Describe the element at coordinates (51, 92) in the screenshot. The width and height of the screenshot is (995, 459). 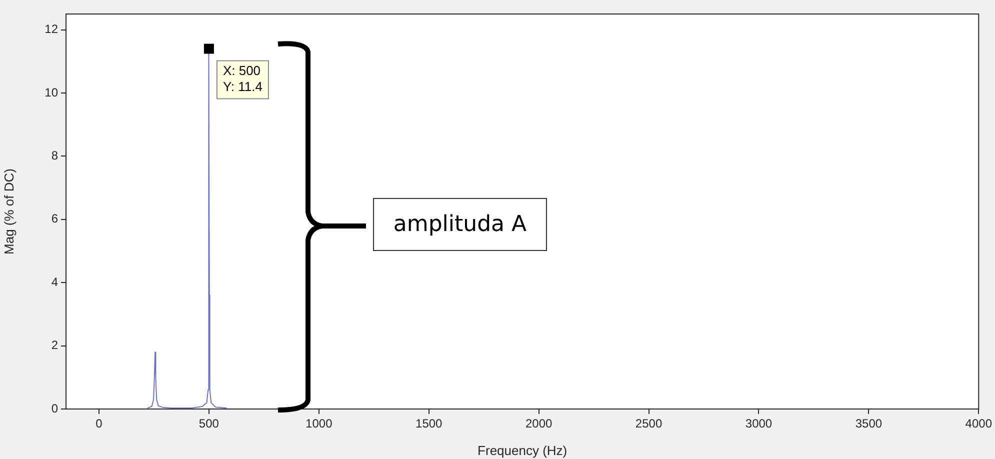
I see `y-tick-label: 10` at that location.